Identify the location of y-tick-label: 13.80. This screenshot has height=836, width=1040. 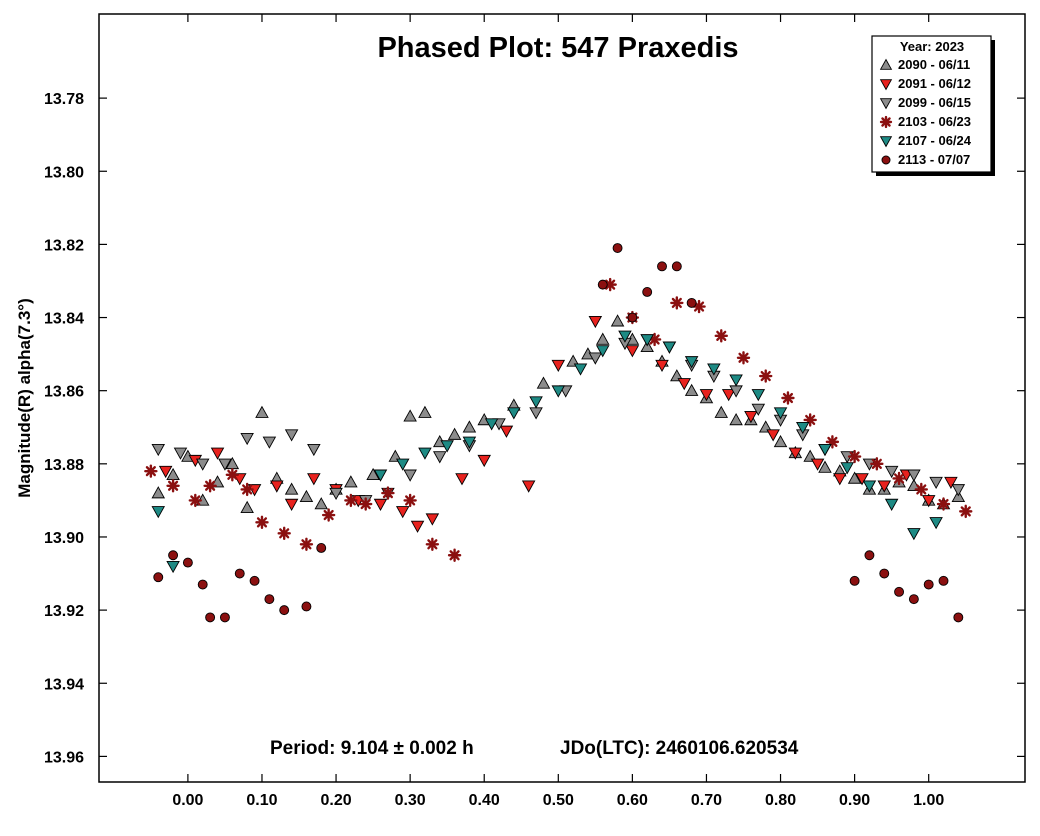
(64, 172).